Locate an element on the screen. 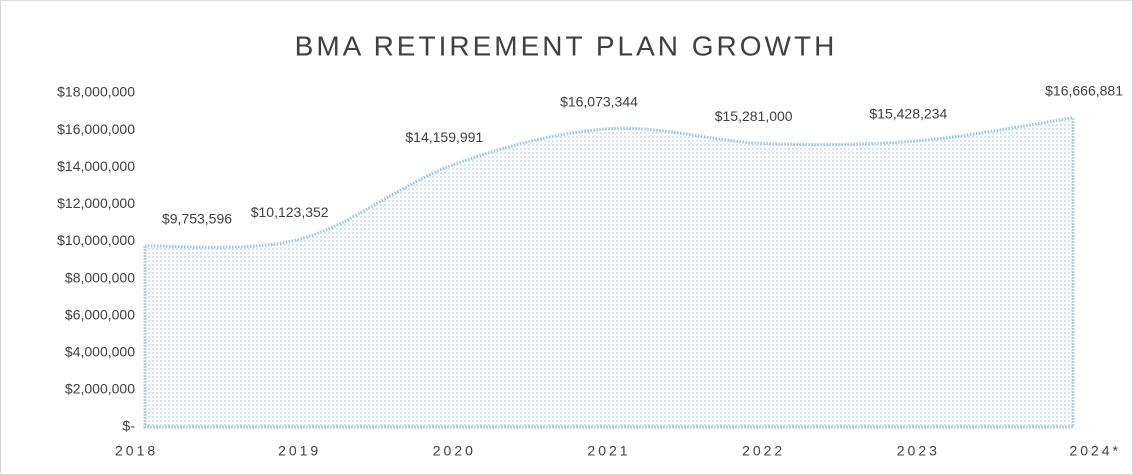 Image resolution: width=1133 pixels, height=475 pixels. y-tick-label: $8,000,000 is located at coordinates (100, 277).